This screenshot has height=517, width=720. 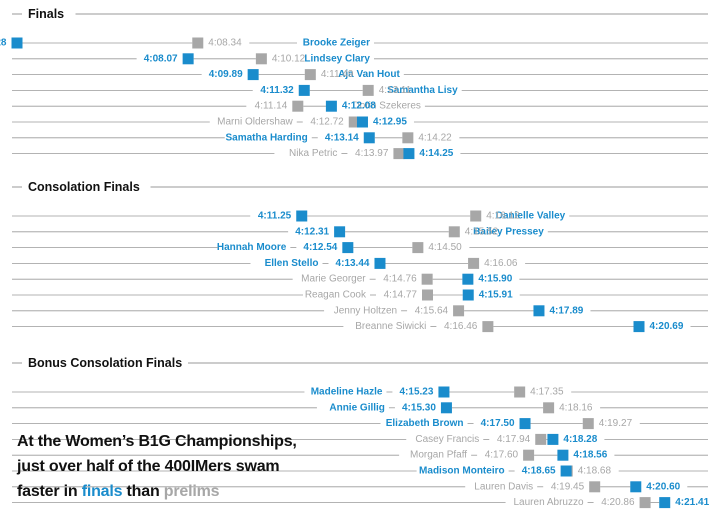 What do you see at coordinates (271, 106) in the screenshot?
I see `prelim-time-label: 4:11.14` at bounding box center [271, 106].